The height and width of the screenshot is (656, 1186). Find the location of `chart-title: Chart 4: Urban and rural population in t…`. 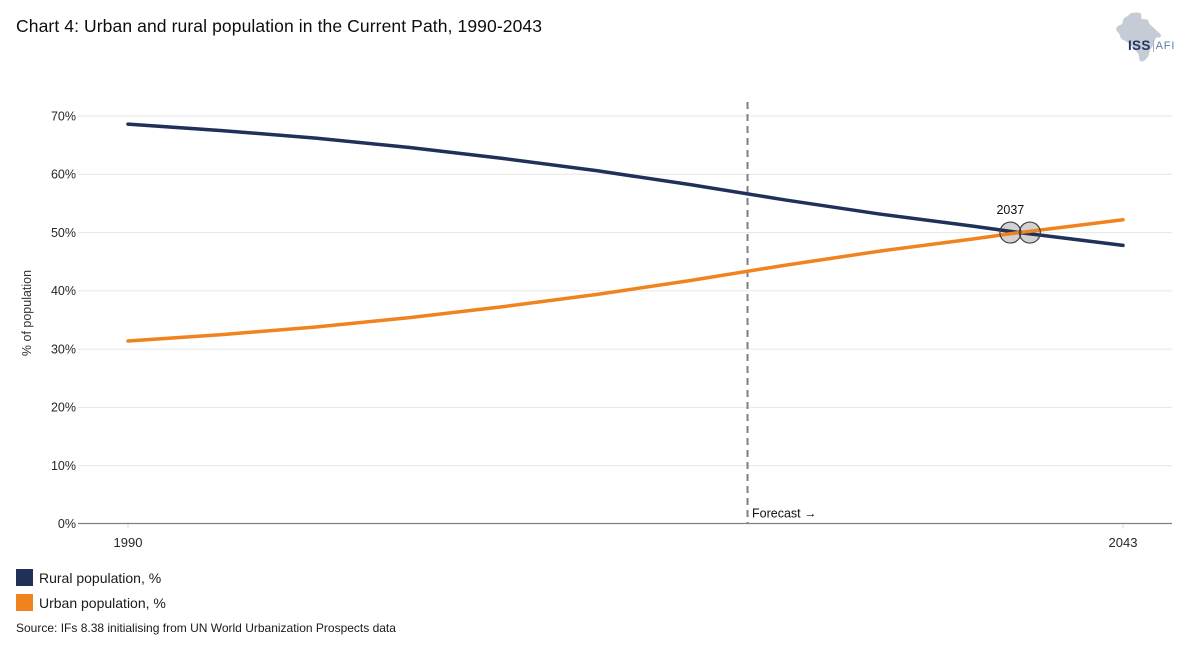

chart-title: Chart 4: Urban and rural population in t… is located at coordinates (279, 26).